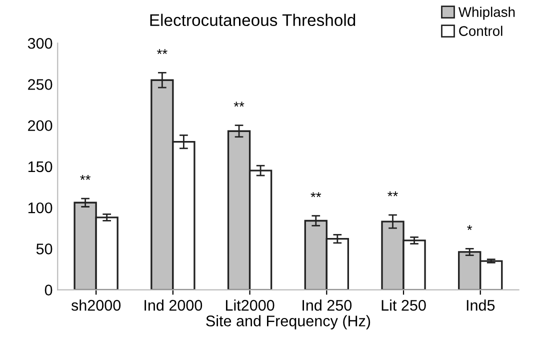 This screenshot has width=549, height=345. What do you see at coordinates (480, 305) in the screenshot?
I see `x-tick-label: Ind5` at bounding box center [480, 305].